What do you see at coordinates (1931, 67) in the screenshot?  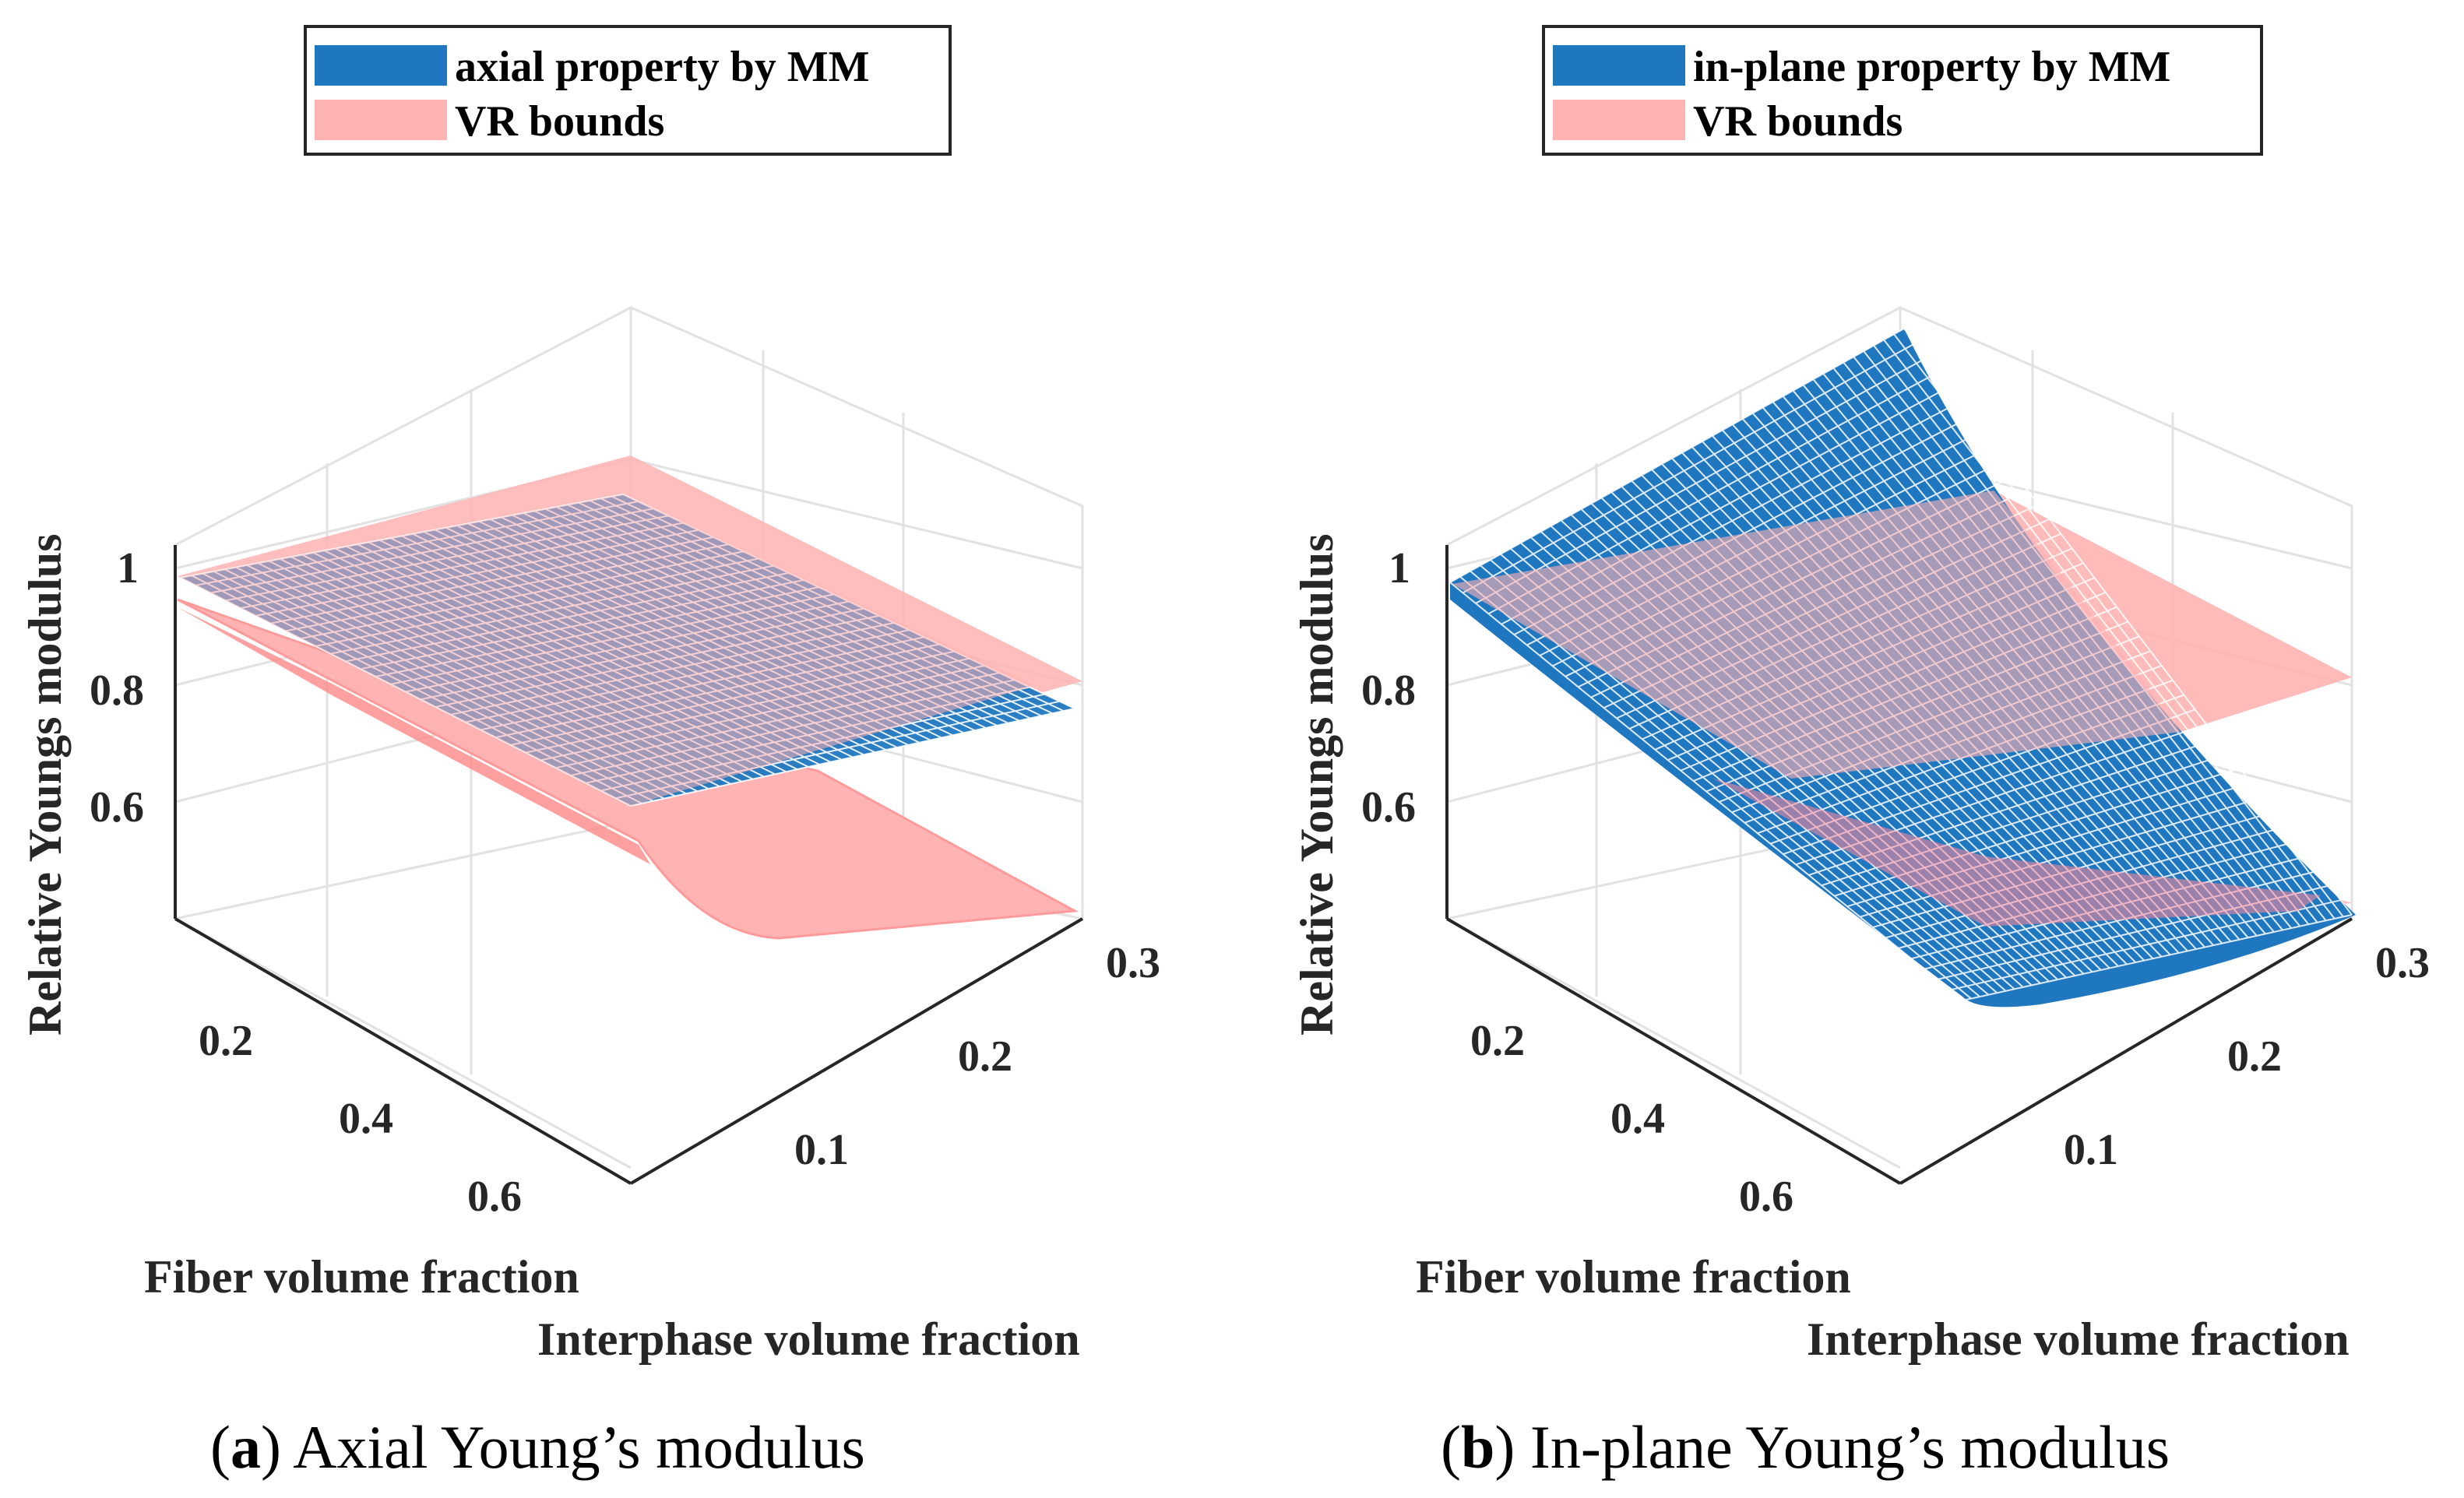 I see `legend-label-mm: in-plane property by MM` at bounding box center [1931, 67].